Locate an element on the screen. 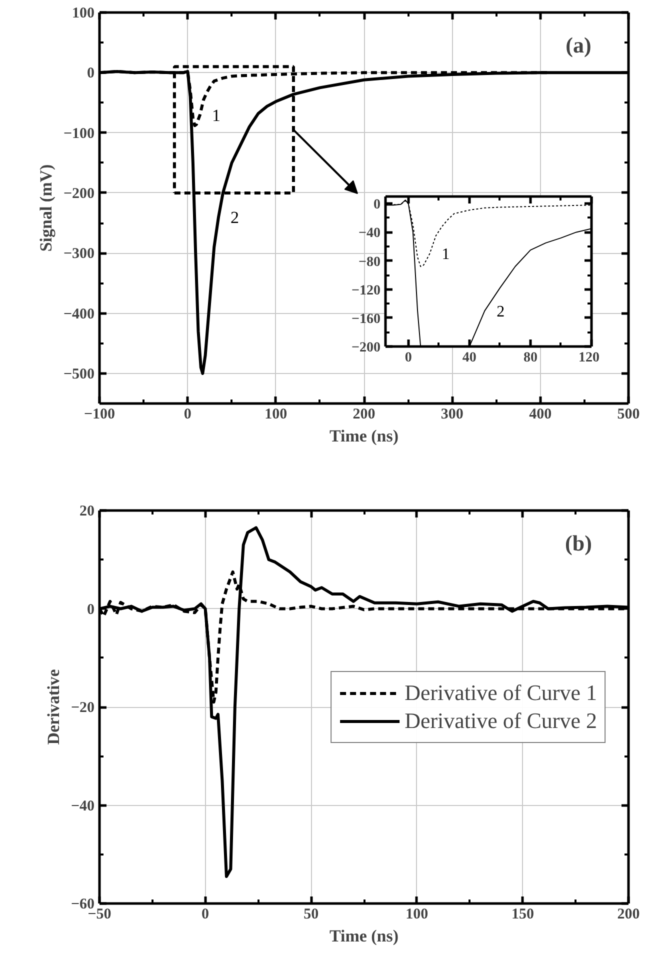 This screenshot has width=661, height=972. x-tick-label: 400 is located at coordinates (540, 414).